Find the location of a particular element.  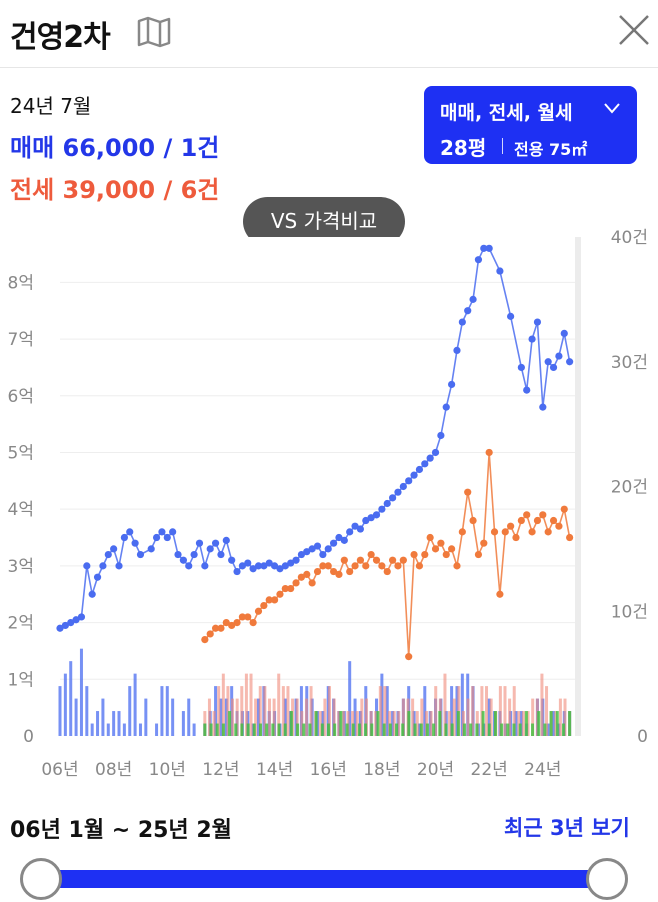

date-range-slider is located at coordinates (329, 879).